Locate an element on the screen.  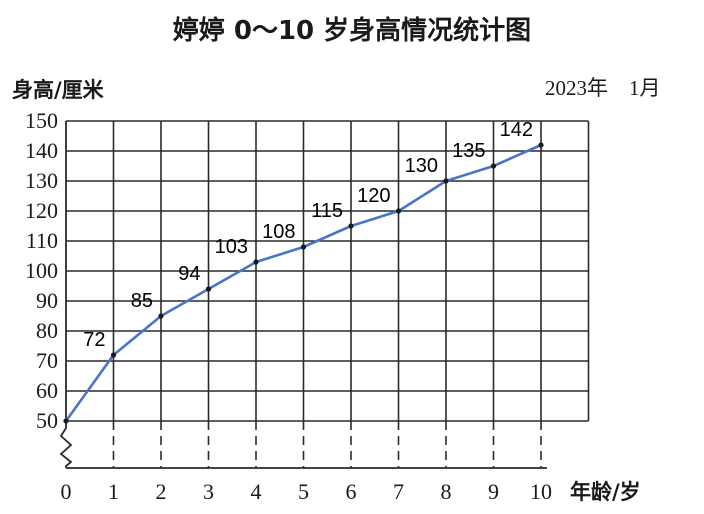
x-tick-label: 0 is located at coordinates (66, 491).